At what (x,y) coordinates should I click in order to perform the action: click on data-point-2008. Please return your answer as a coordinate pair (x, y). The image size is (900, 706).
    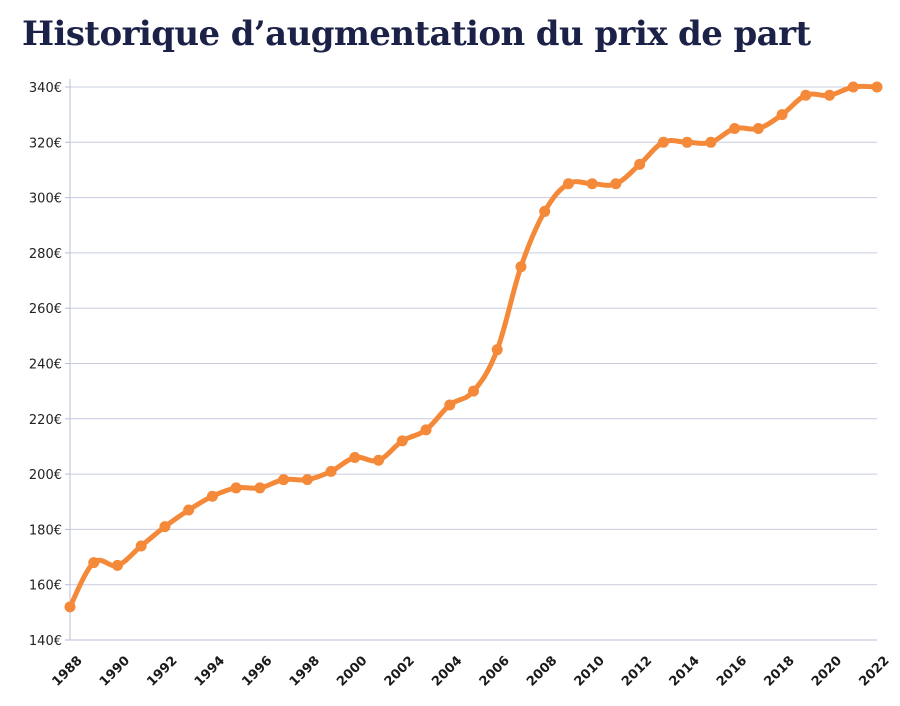
    Looking at the image, I should click on (545, 211).